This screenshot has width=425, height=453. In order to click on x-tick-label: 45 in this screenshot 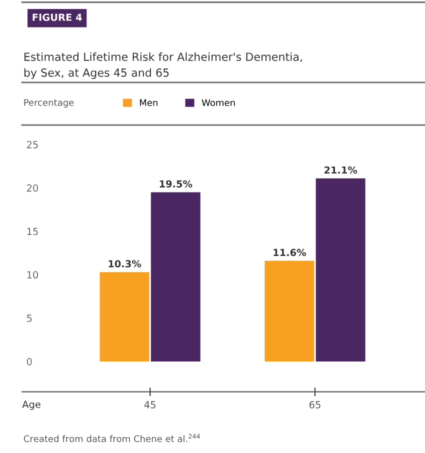, I will do `click(150, 404)`.